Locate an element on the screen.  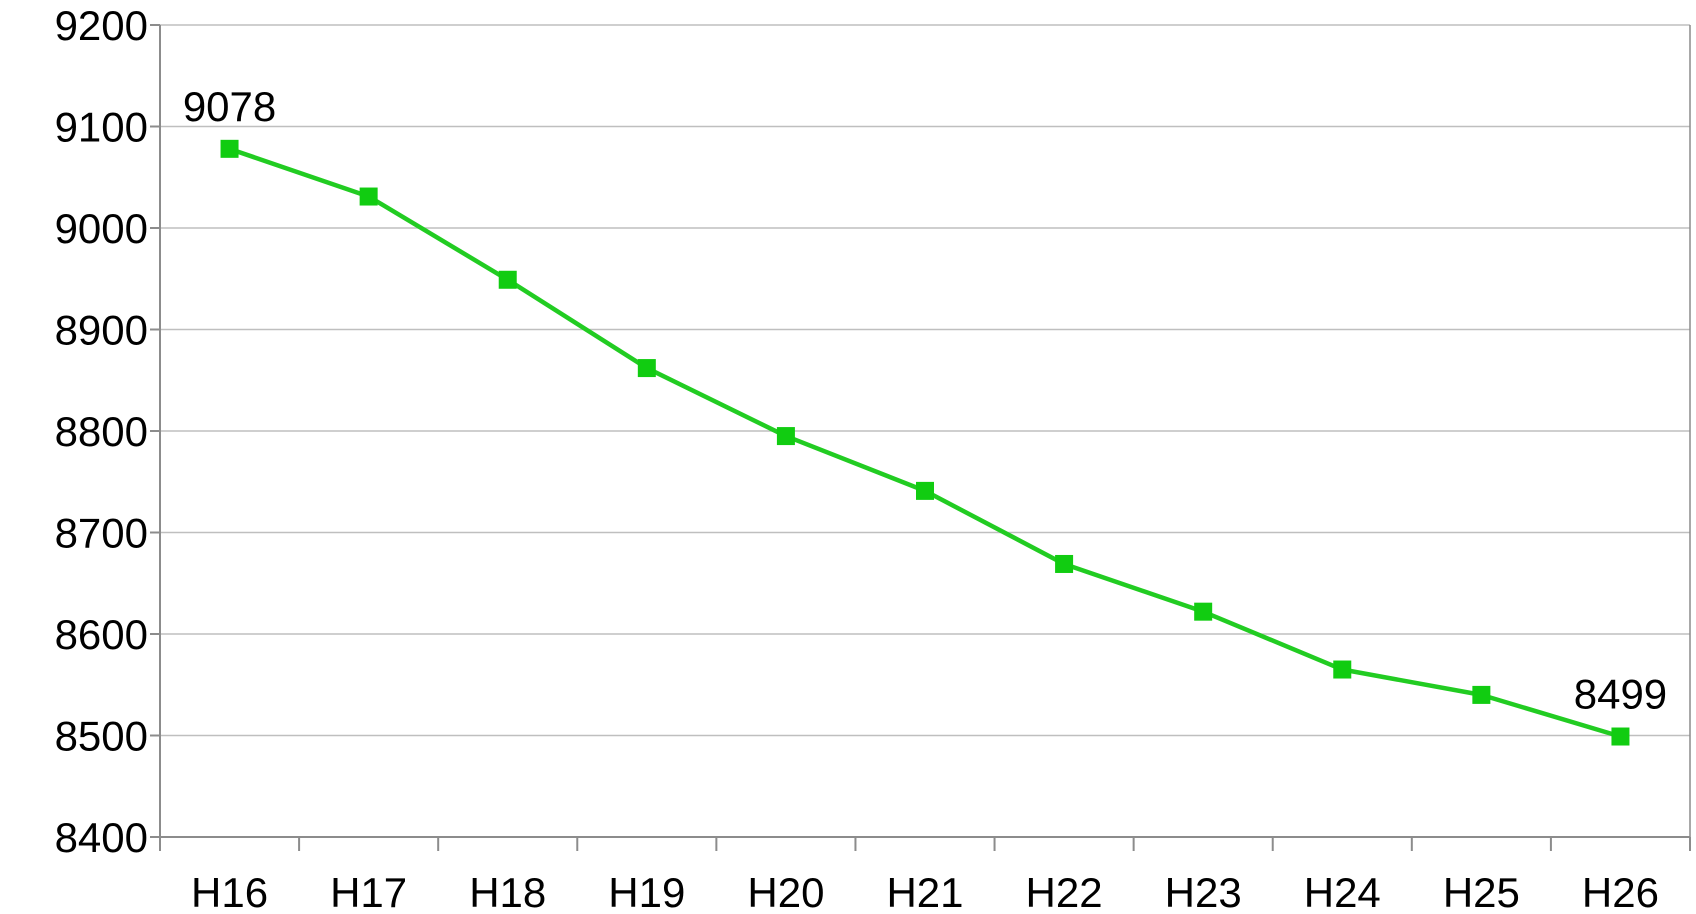
x-tick-label: H22 is located at coordinates (1064, 891).